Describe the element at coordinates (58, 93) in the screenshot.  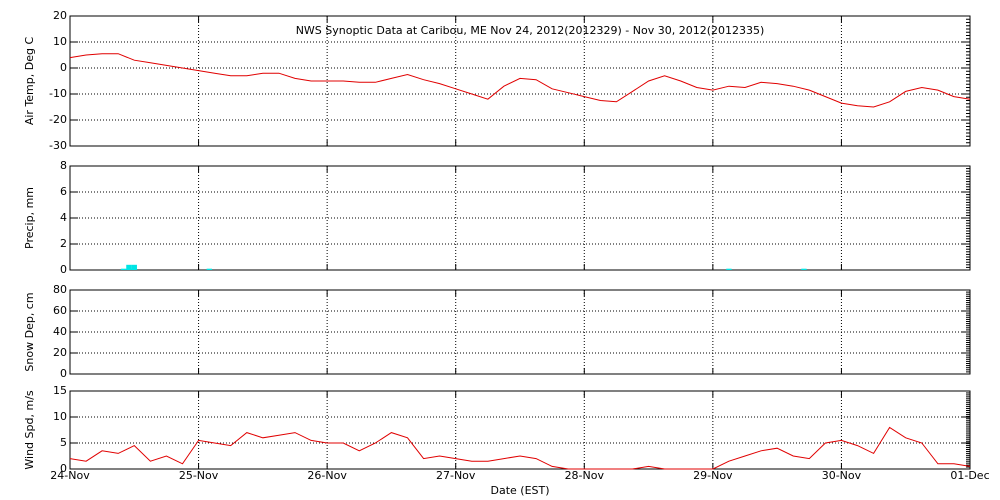
I see `y-tick-label: -10` at that location.